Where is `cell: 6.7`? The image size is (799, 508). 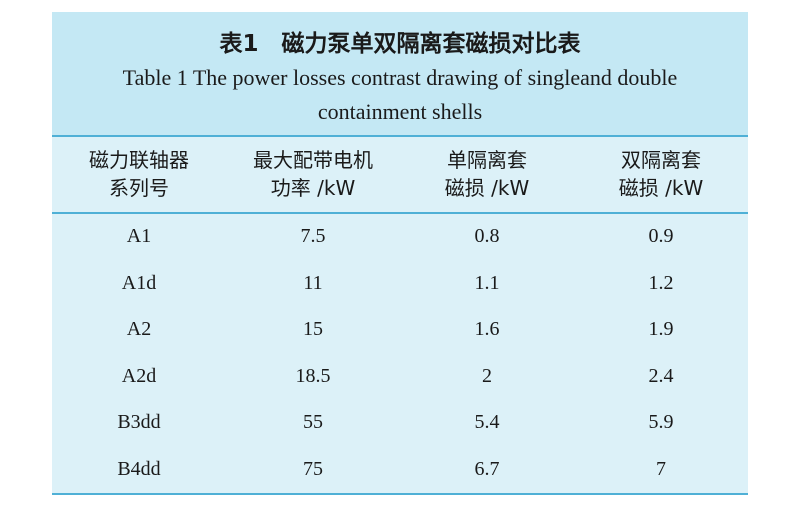 cell: 6.7 is located at coordinates (487, 468).